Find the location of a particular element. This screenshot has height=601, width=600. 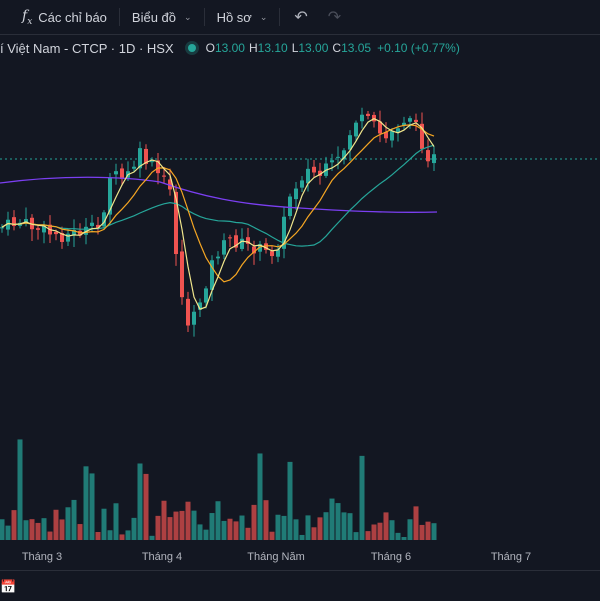

bottom-bar: 📅 is located at coordinates (300, 585).